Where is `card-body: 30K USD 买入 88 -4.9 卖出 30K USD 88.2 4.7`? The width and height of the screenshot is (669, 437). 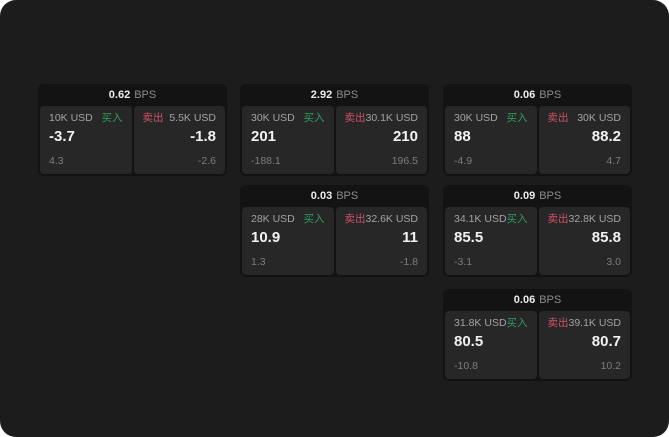
card-body: 30K USD 买入 88 -4.9 卖出 30K USD 88.2 4.7 is located at coordinates (537, 140).